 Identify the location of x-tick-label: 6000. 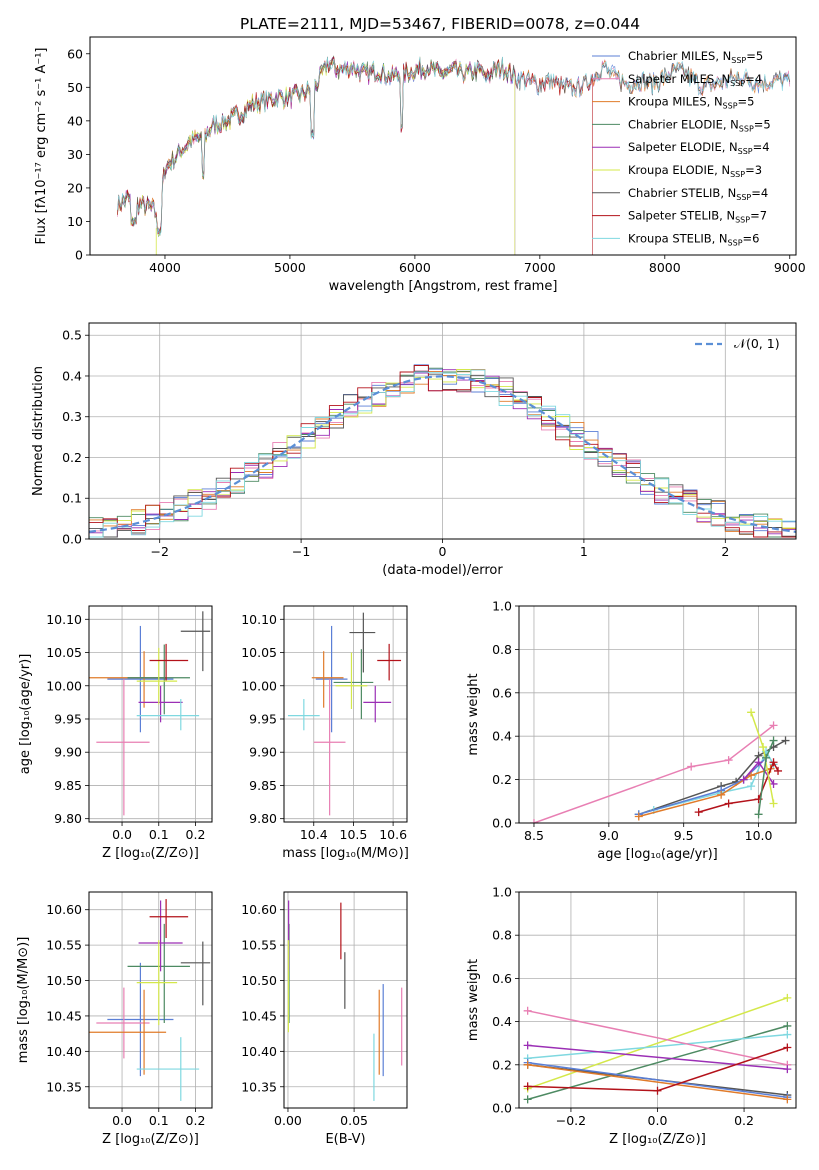
(415, 267).